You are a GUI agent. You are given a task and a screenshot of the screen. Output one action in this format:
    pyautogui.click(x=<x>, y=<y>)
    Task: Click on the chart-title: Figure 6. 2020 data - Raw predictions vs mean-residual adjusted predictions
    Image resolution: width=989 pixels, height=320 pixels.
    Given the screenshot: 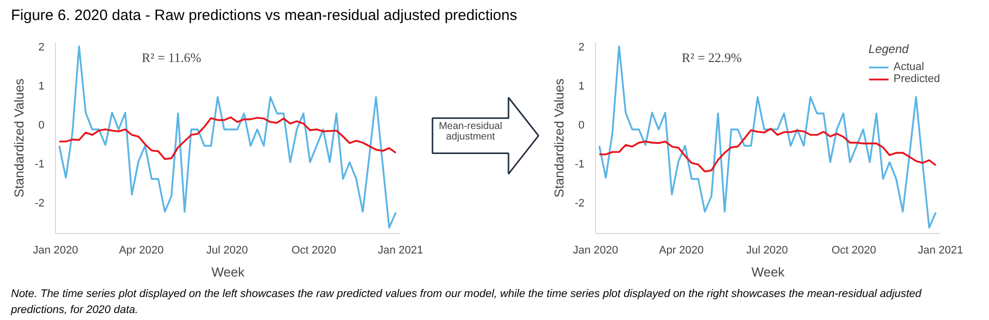 What is the action you would take?
    pyautogui.click(x=264, y=16)
    